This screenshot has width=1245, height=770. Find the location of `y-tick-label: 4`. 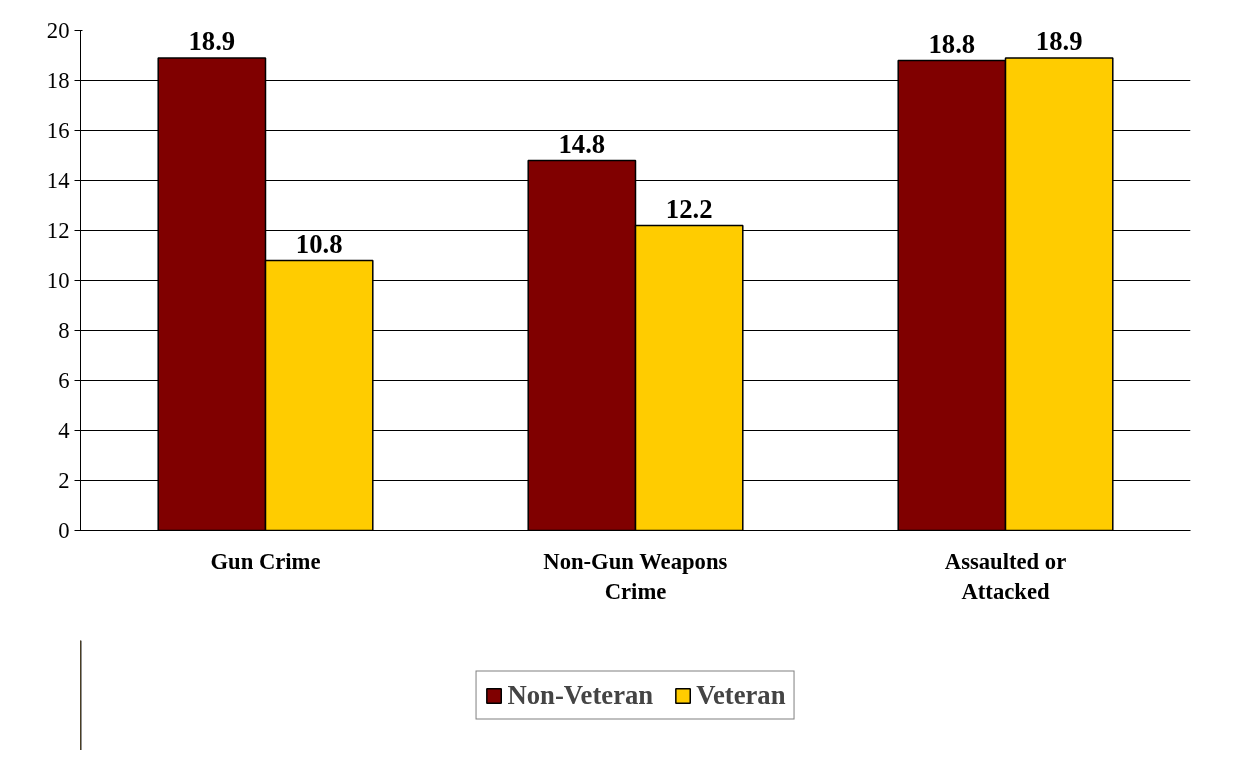

y-tick-label: 4 is located at coordinates (64, 430).